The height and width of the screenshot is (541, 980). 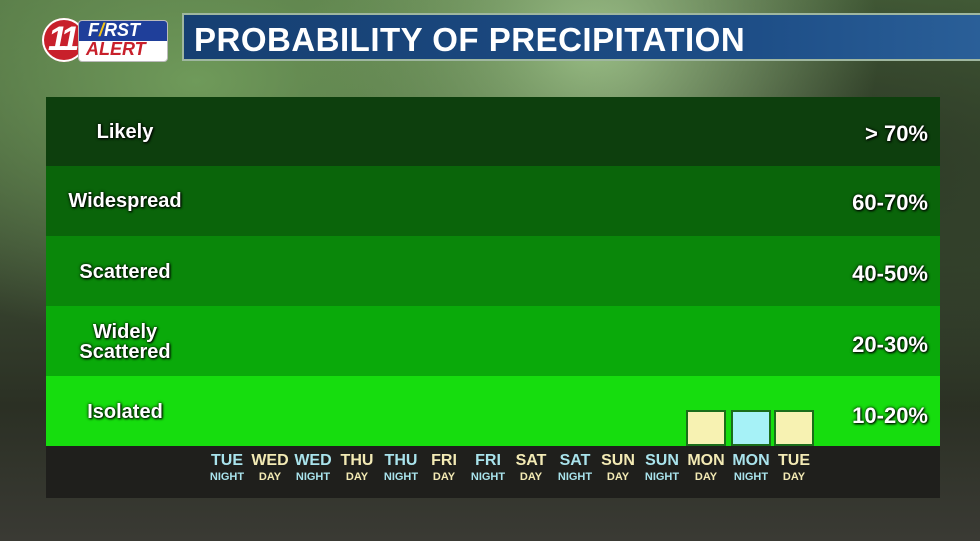 I want to click on band-scattered: Scattered 40-50%, so click(x=493, y=271).